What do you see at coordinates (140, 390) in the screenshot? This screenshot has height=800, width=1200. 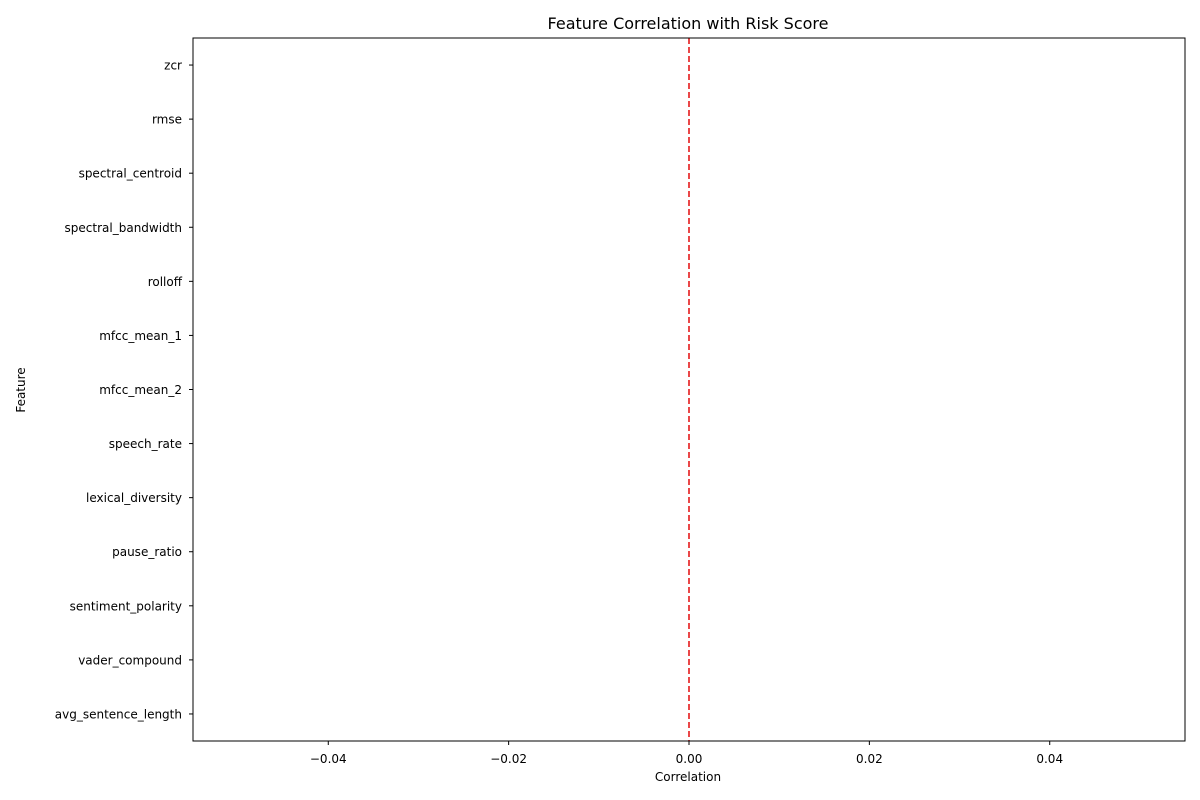 I see `y-tick-label: mfcc_mean_2` at bounding box center [140, 390].